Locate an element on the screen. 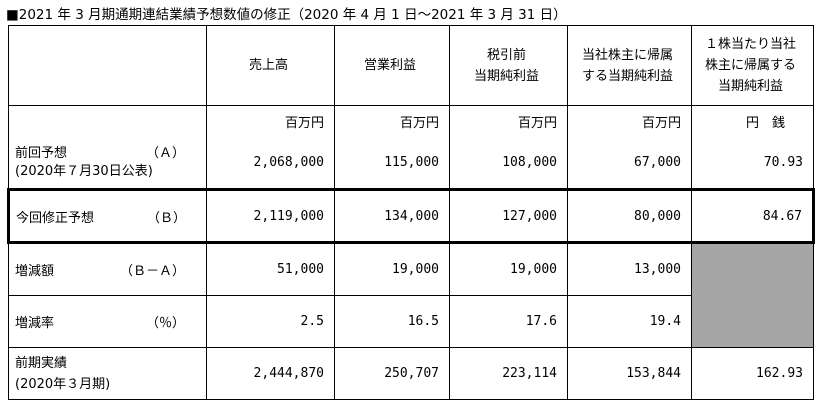 The width and height of the screenshot is (820, 419). header-sales: 売上高 is located at coordinates (270, 65).